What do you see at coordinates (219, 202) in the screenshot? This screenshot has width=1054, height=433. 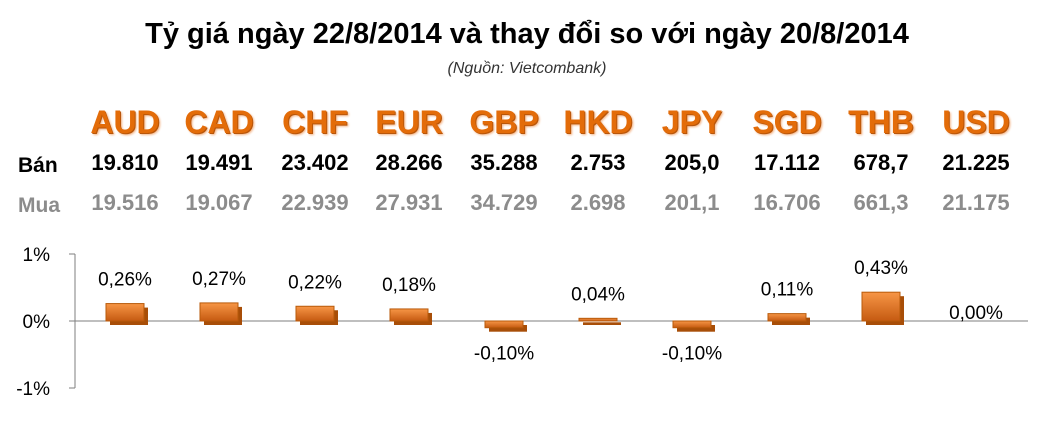 I see `buy-rate-cad: 19.067` at bounding box center [219, 202].